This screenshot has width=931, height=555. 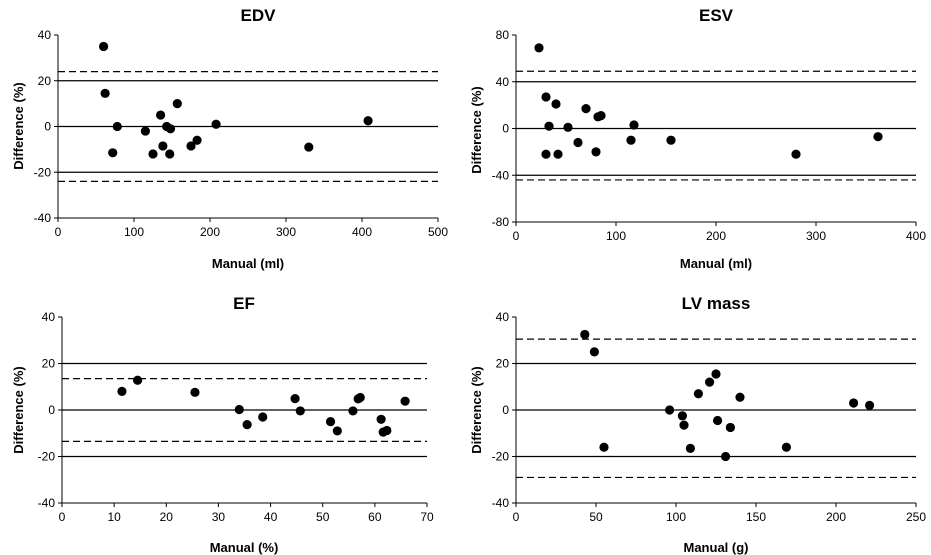 I want to click on x-axis-label: Manual (%), so click(x=244, y=547).